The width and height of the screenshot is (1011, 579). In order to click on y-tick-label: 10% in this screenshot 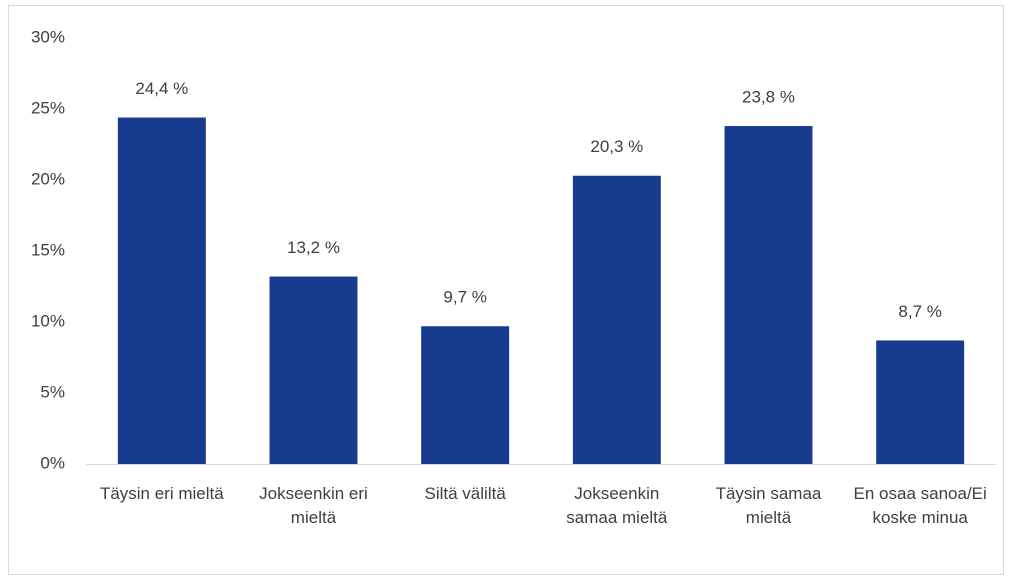, I will do `click(48, 320)`.